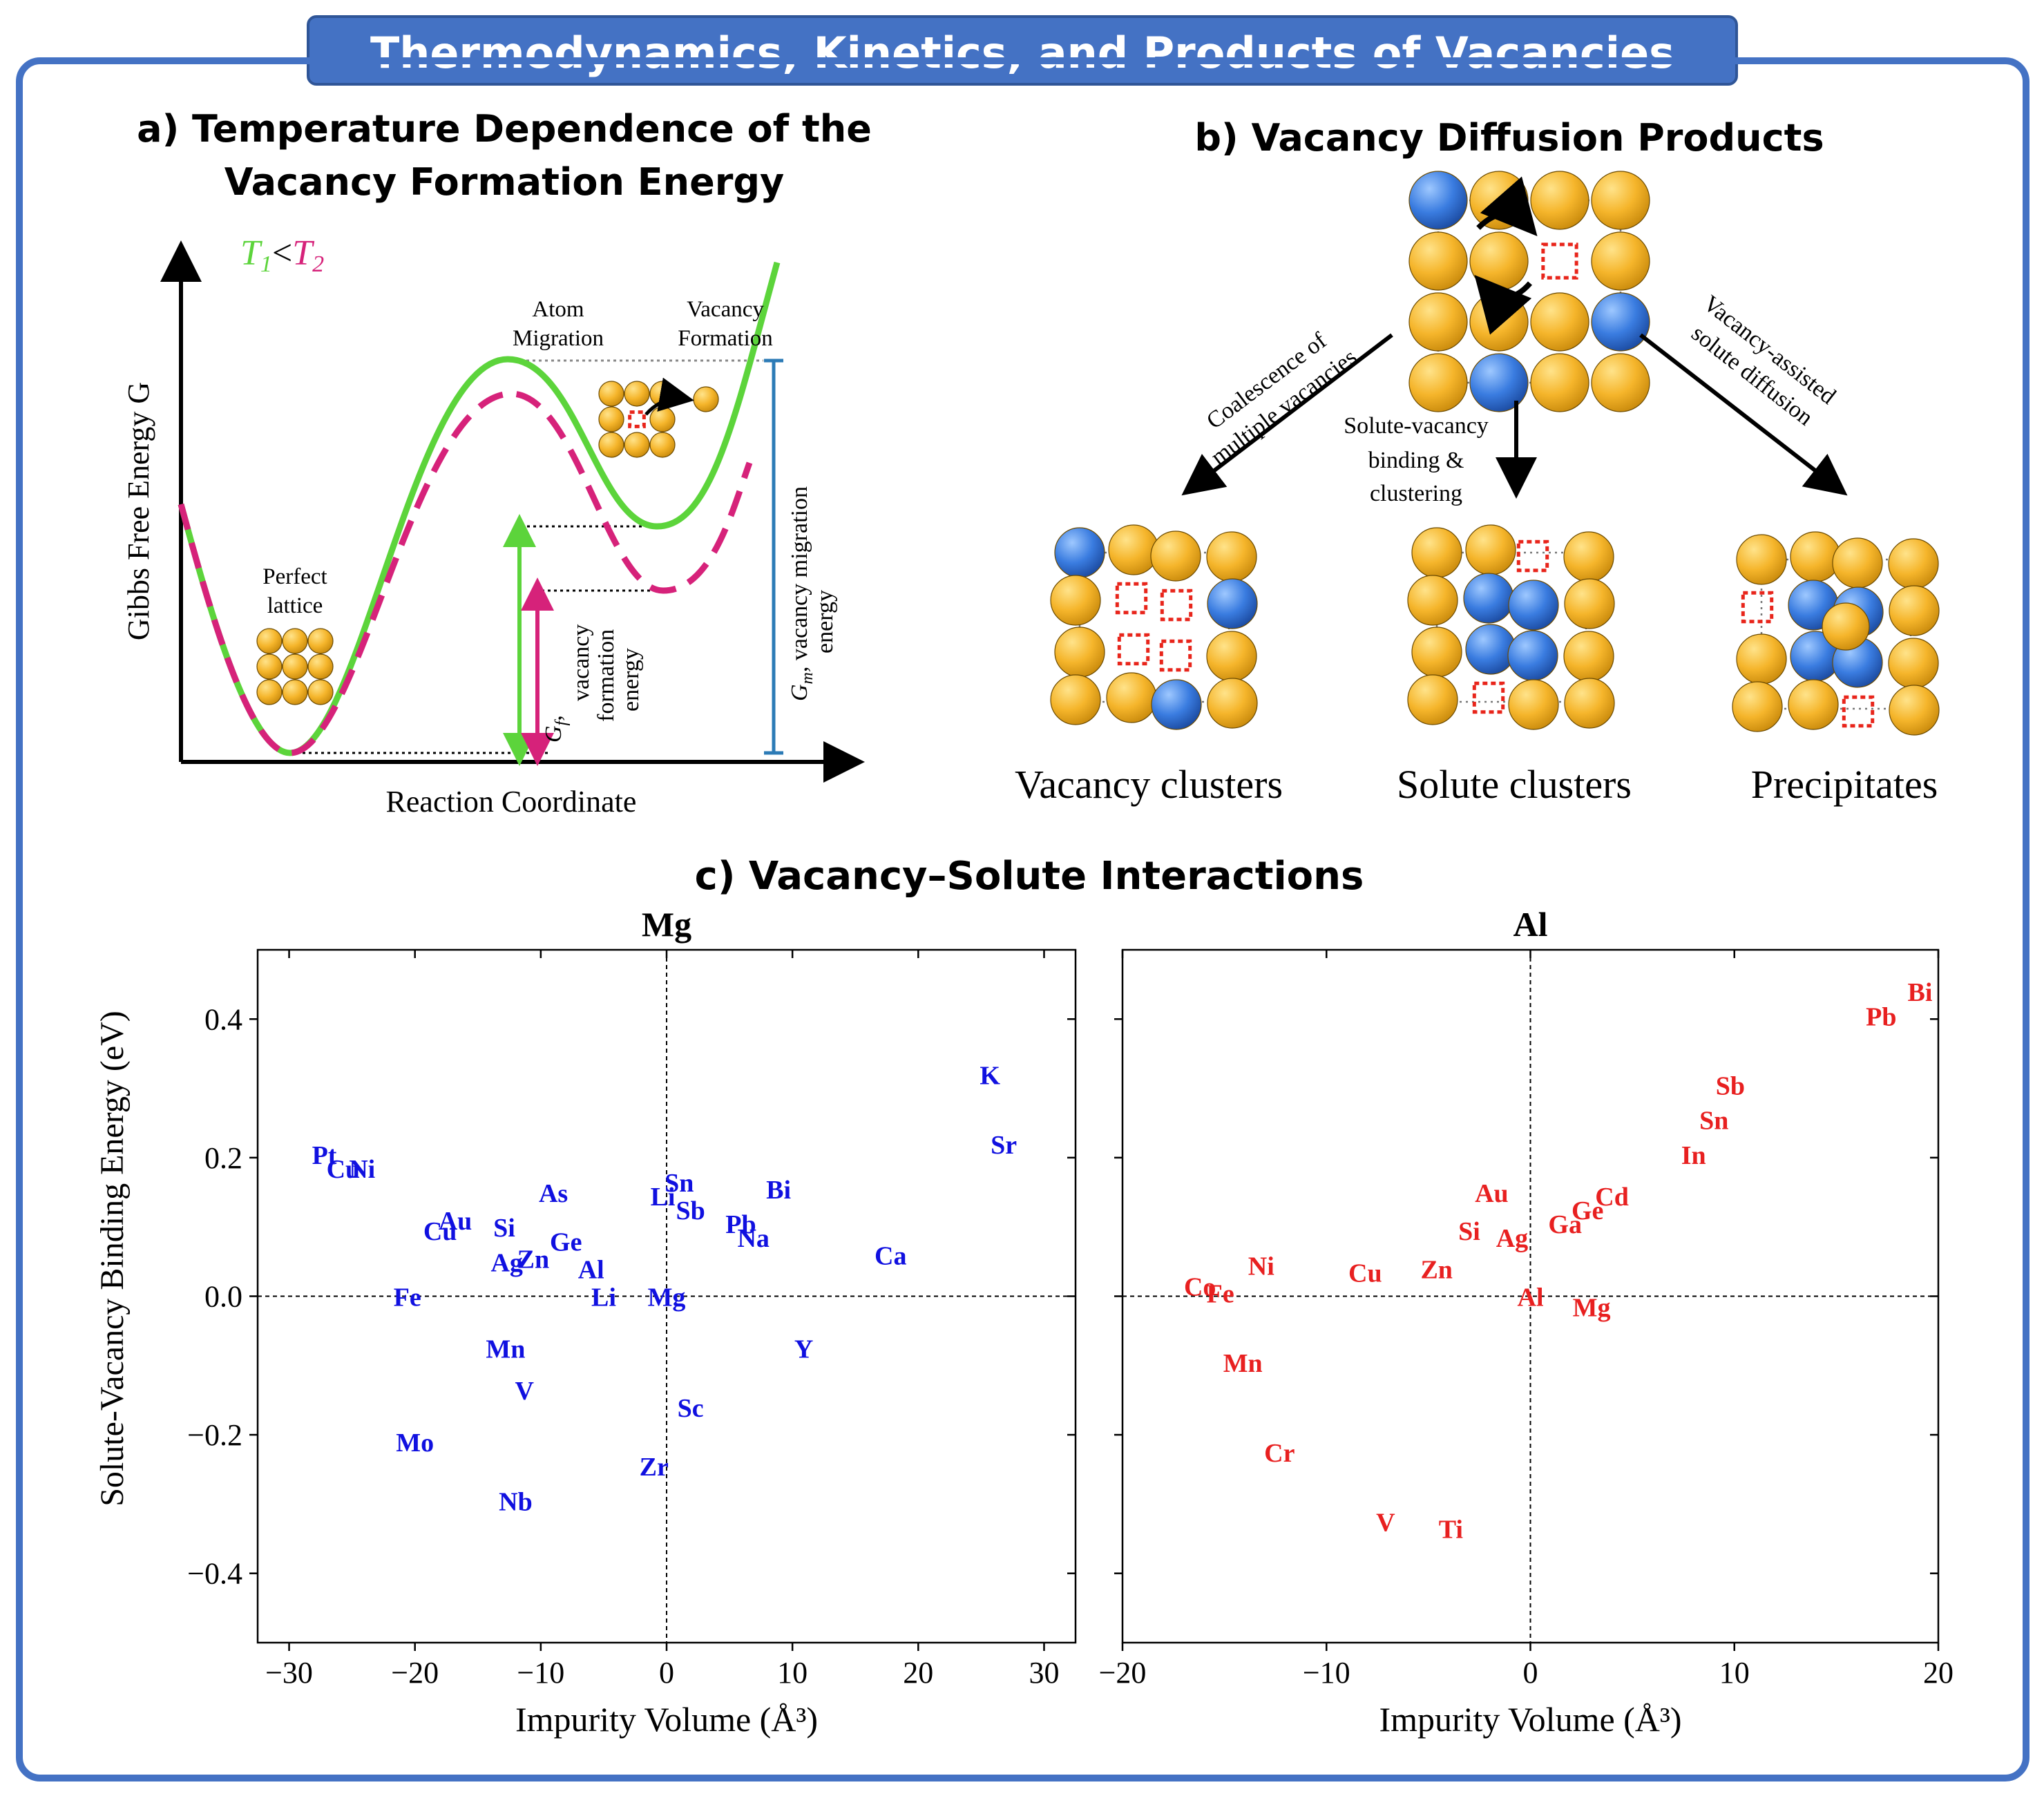 This screenshot has width=2044, height=1796. What do you see at coordinates (303, 253) in the screenshot?
I see `legend-t2: T` at bounding box center [303, 253].